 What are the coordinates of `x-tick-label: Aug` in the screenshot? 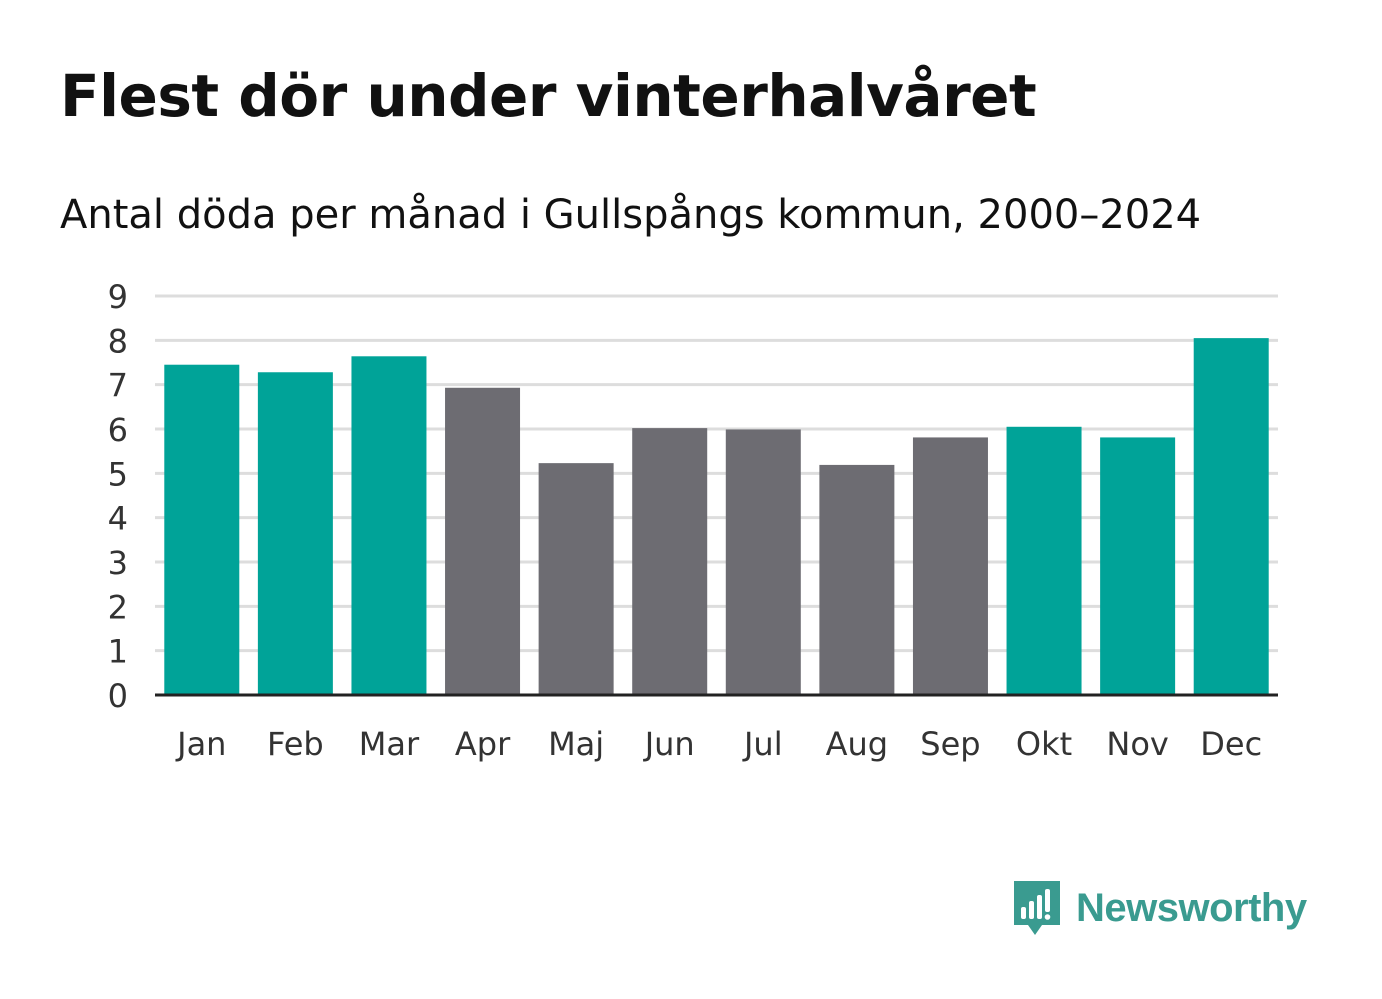 It's located at (857, 744).